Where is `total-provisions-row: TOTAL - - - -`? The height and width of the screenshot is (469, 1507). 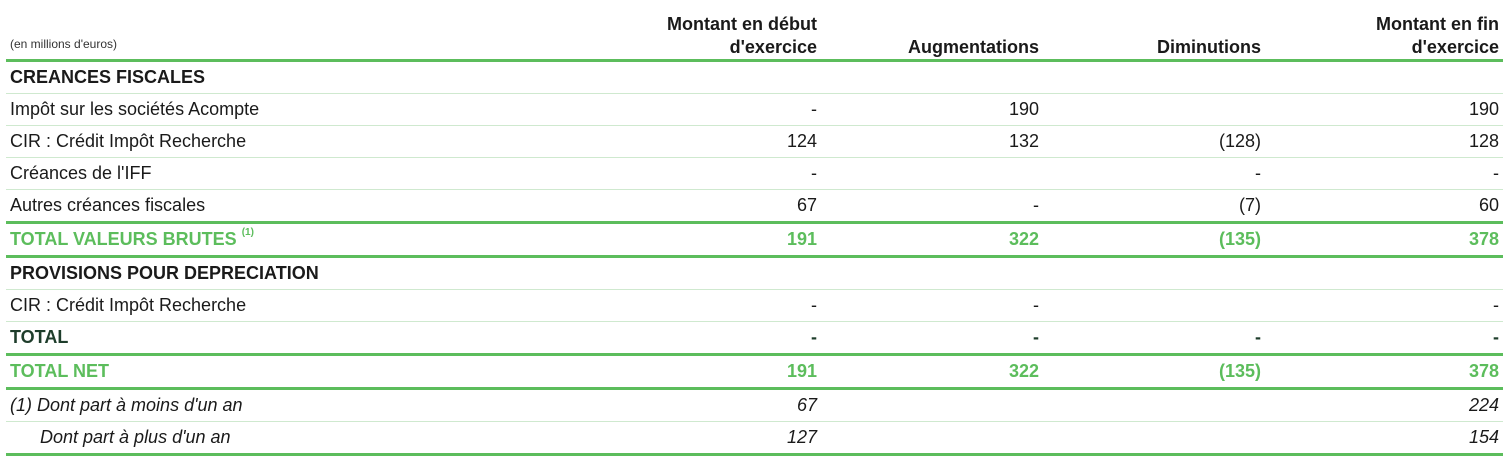
total-provisions-row: TOTAL - - - - is located at coordinates (754, 338).